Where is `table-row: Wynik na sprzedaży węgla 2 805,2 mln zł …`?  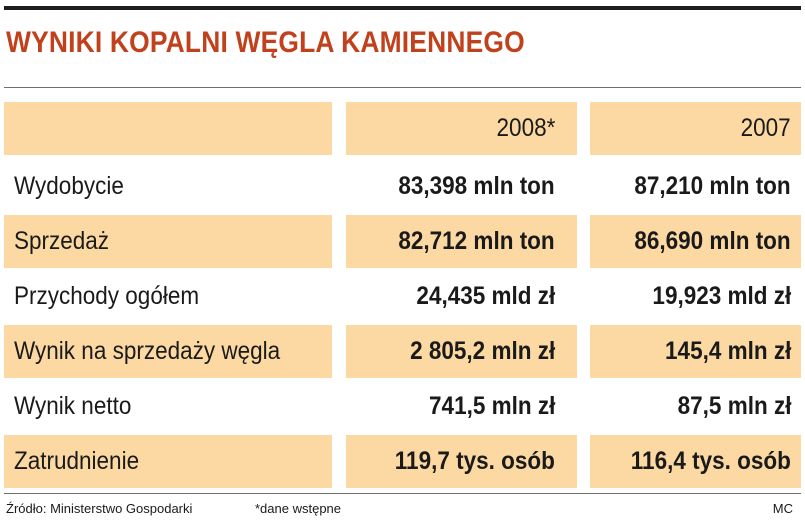 table-row: Wynik na sprzedaży węgla 2 805,2 mln zł … is located at coordinates (402, 351).